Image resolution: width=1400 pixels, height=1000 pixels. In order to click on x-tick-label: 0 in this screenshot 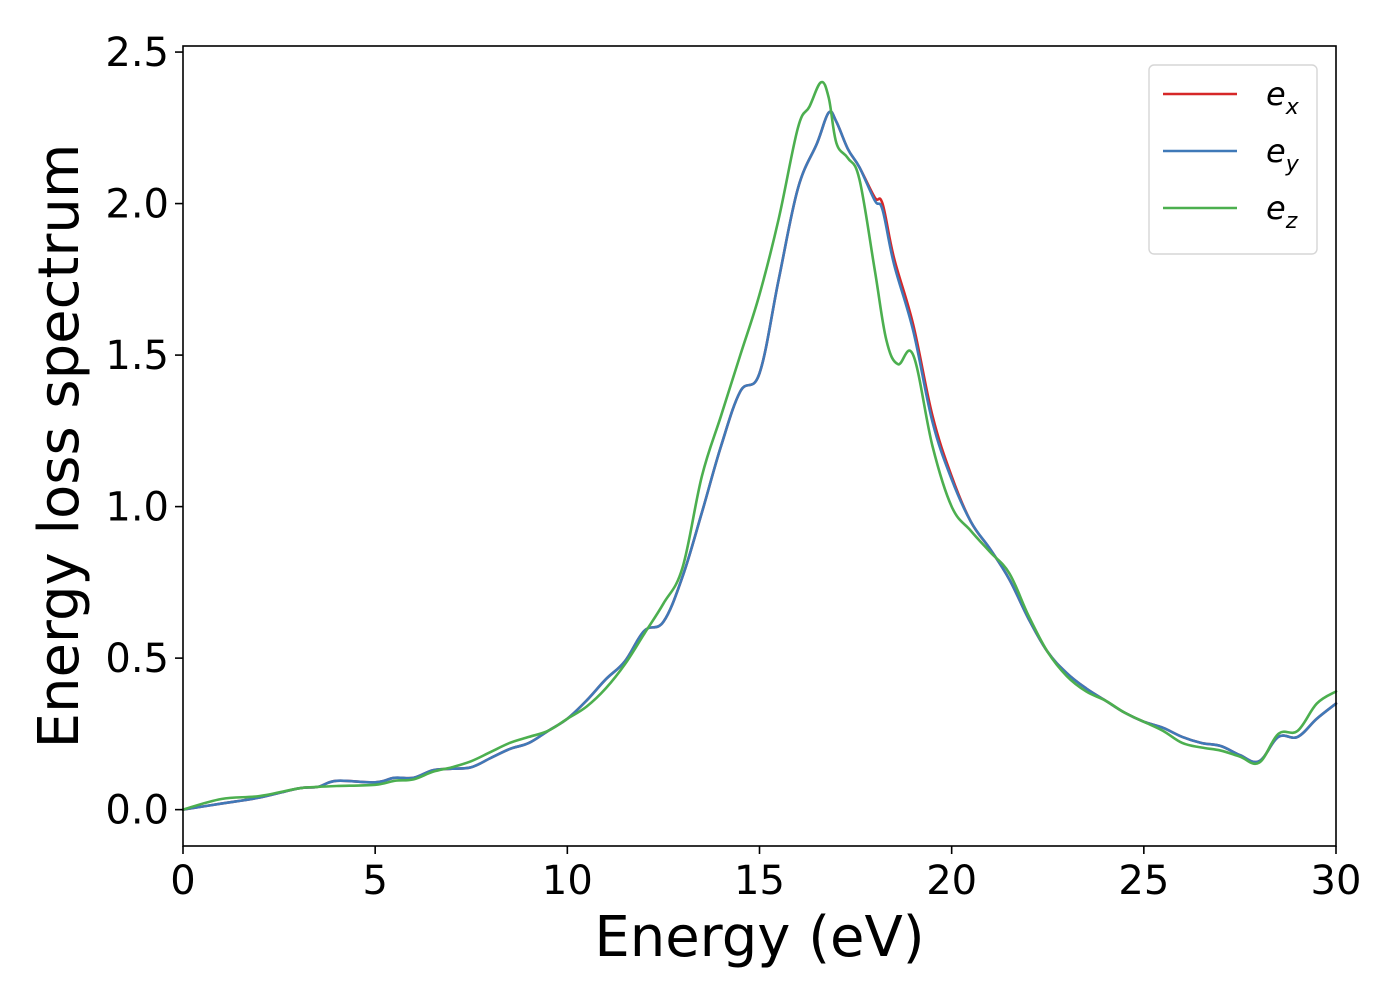, I will do `click(182, 881)`.